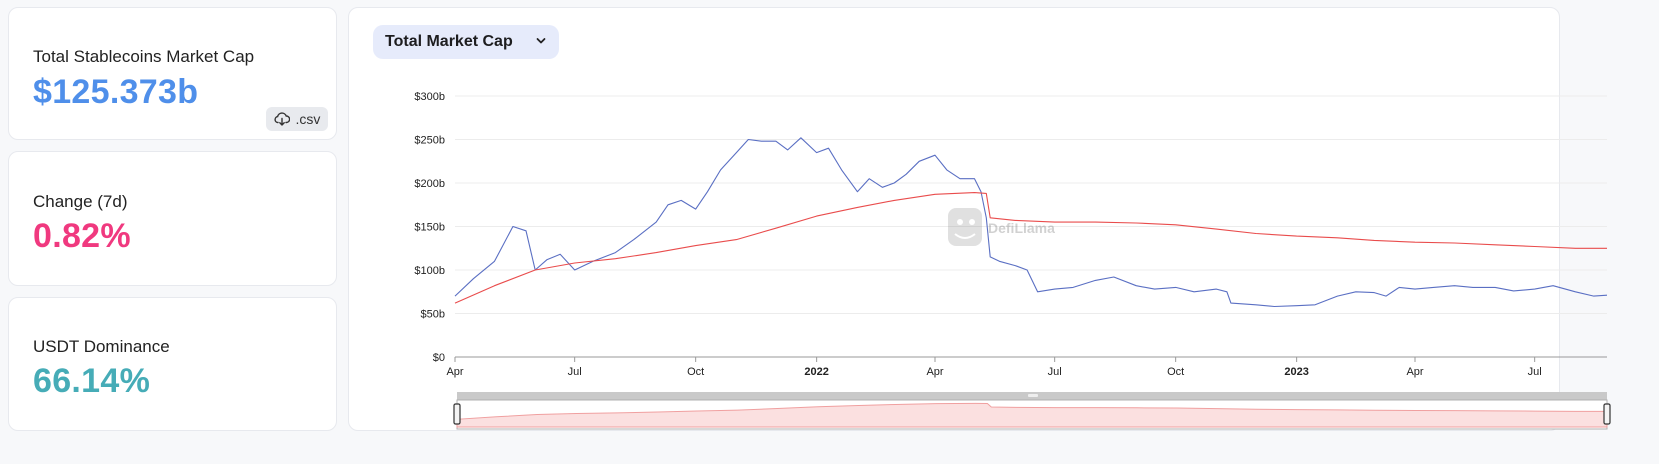 The width and height of the screenshot is (1659, 464). I want to click on change-value: 0.82%, so click(82, 236).